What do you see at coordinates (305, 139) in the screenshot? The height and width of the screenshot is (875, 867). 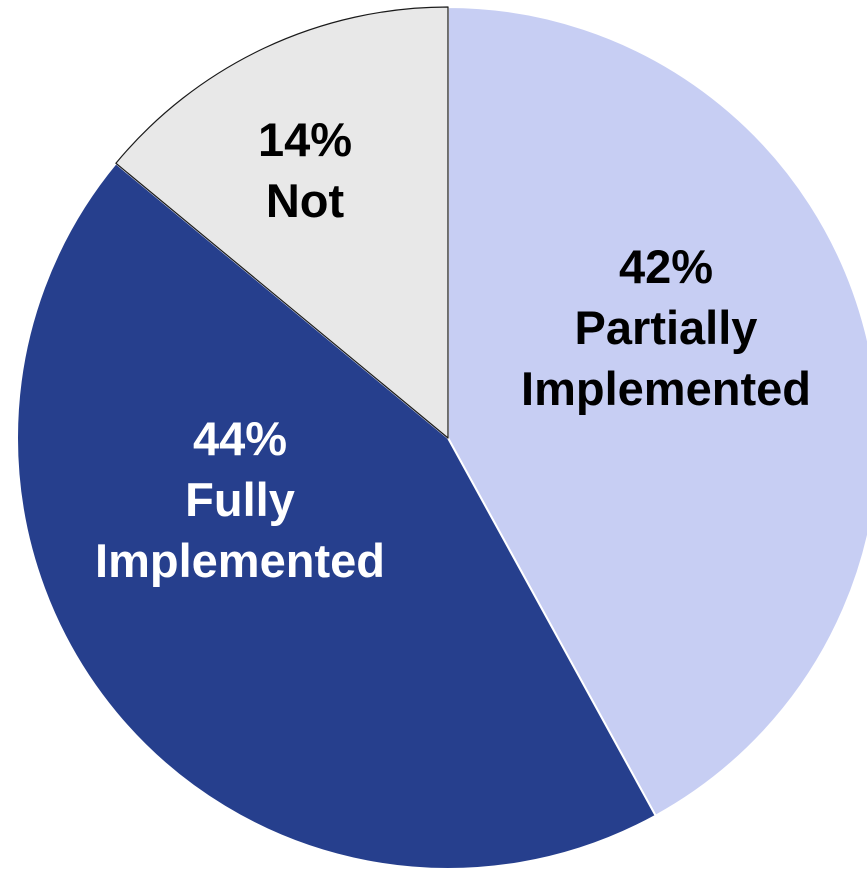 I see `slice-percent-label: 14%` at bounding box center [305, 139].